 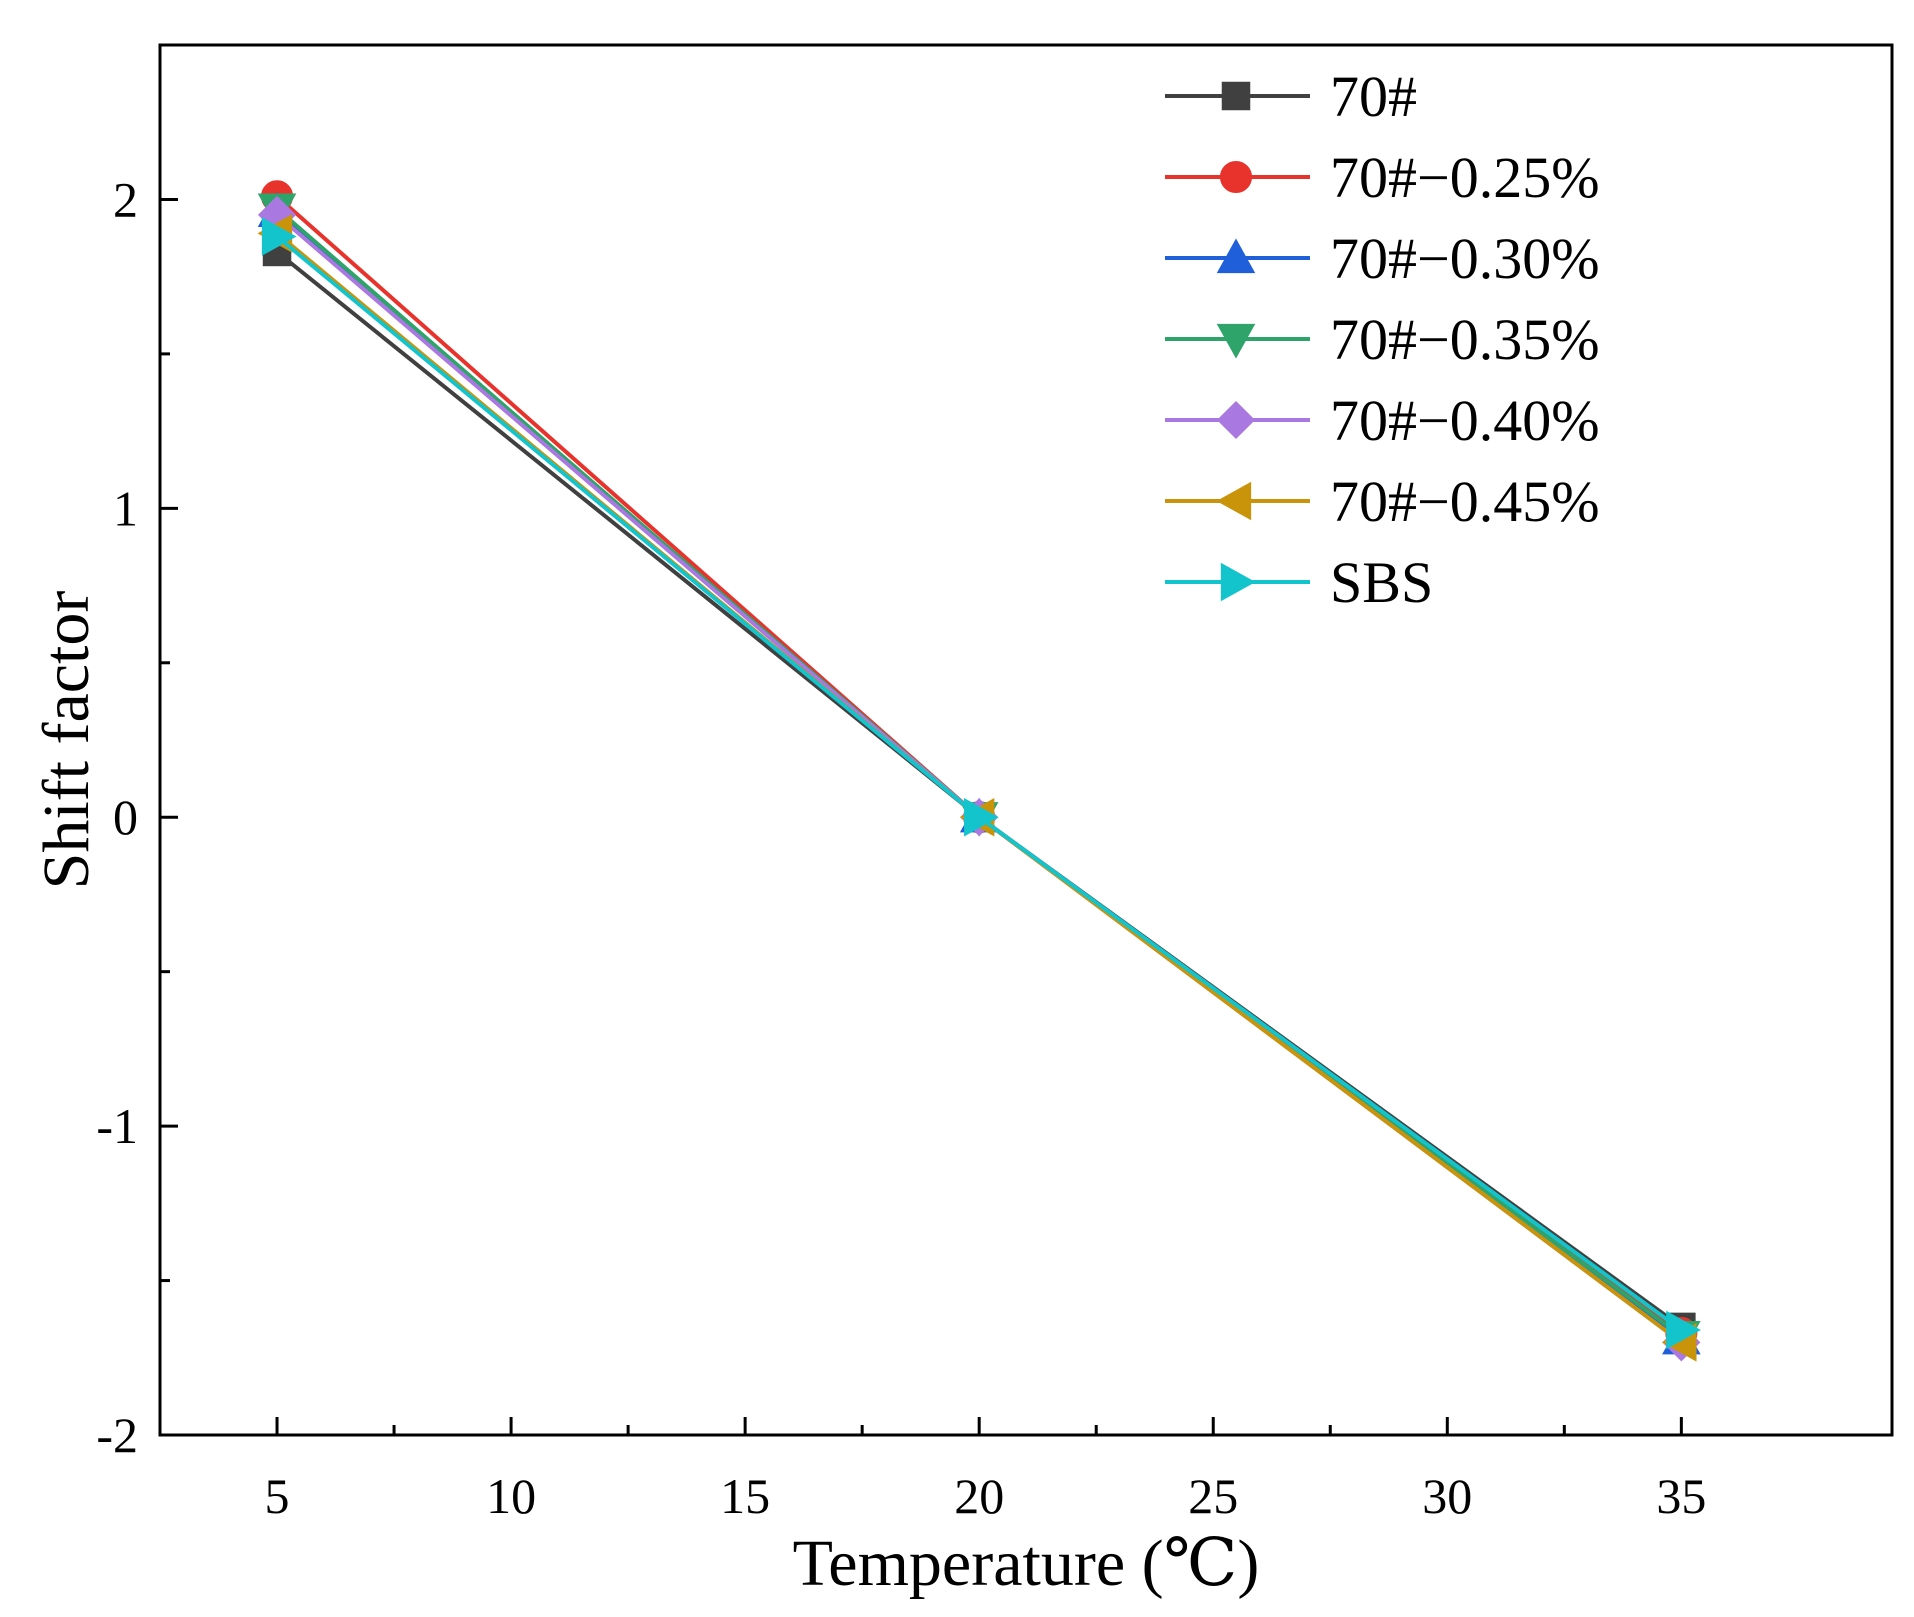 I want to click on legend-item: 70#−0.25%, so click(x=1382, y=177).